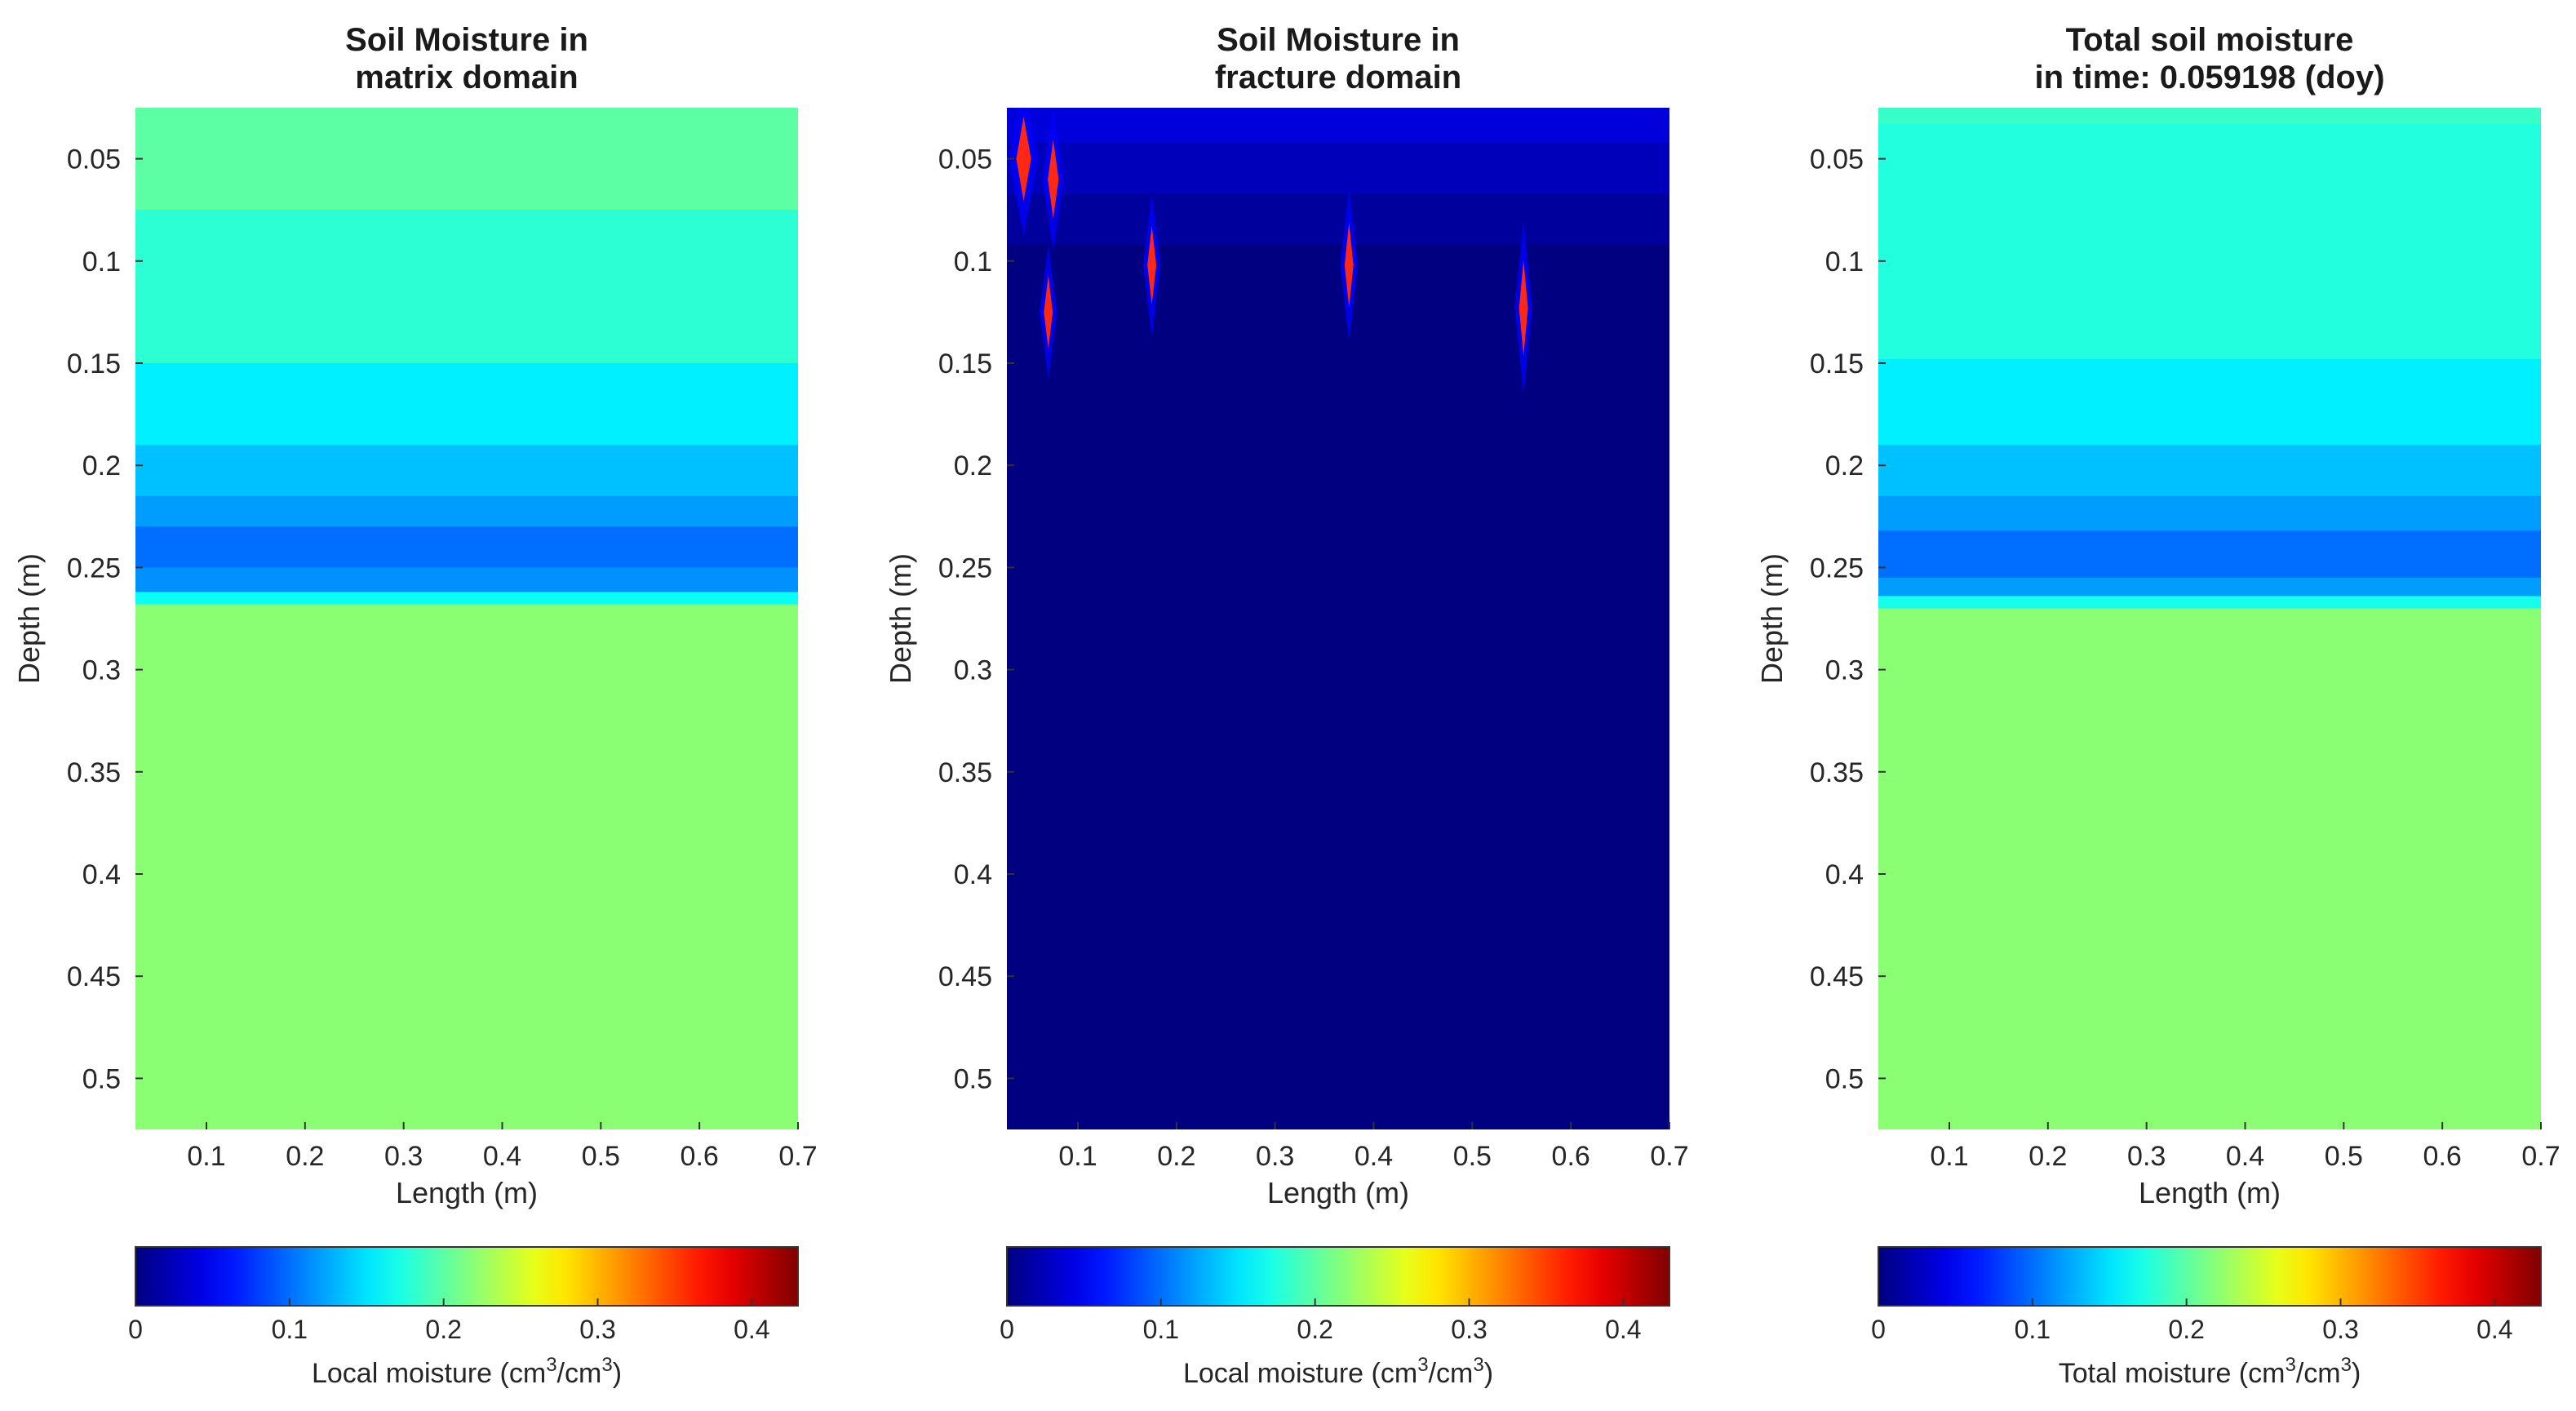 The height and width of the screenshot is (1411, 2576). What do you see at coordinates (2209, 77) in the screenshot?
I see `chart-title-line: in time: 0.059198 (doy)` at bounding box center [2209, 77].